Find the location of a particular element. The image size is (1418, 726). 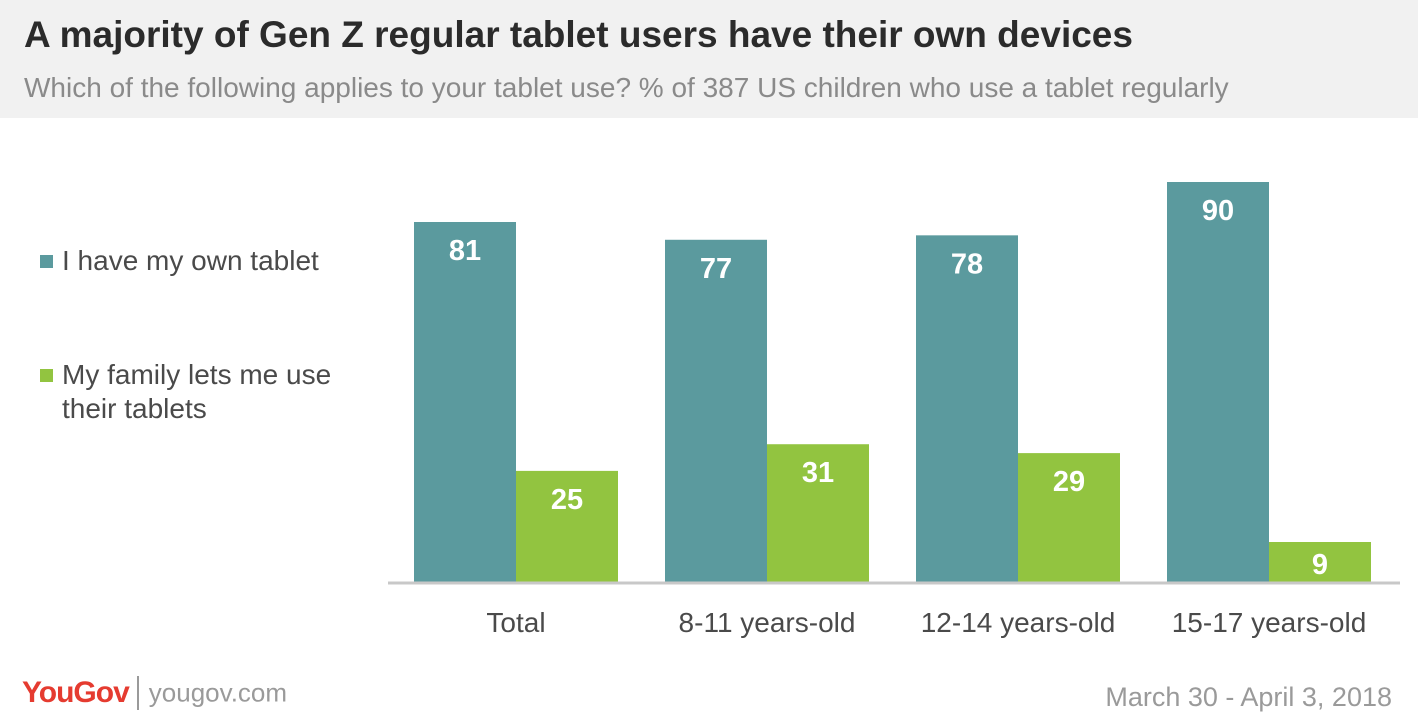

value-label-family-tablets-0: 25 is located at coordinates (567, 500).